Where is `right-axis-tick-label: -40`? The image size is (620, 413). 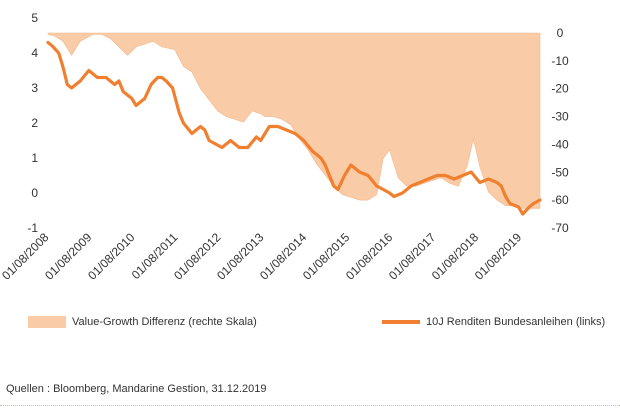 right-axis-tick-label: -40 is located at coordinates (560, 144).